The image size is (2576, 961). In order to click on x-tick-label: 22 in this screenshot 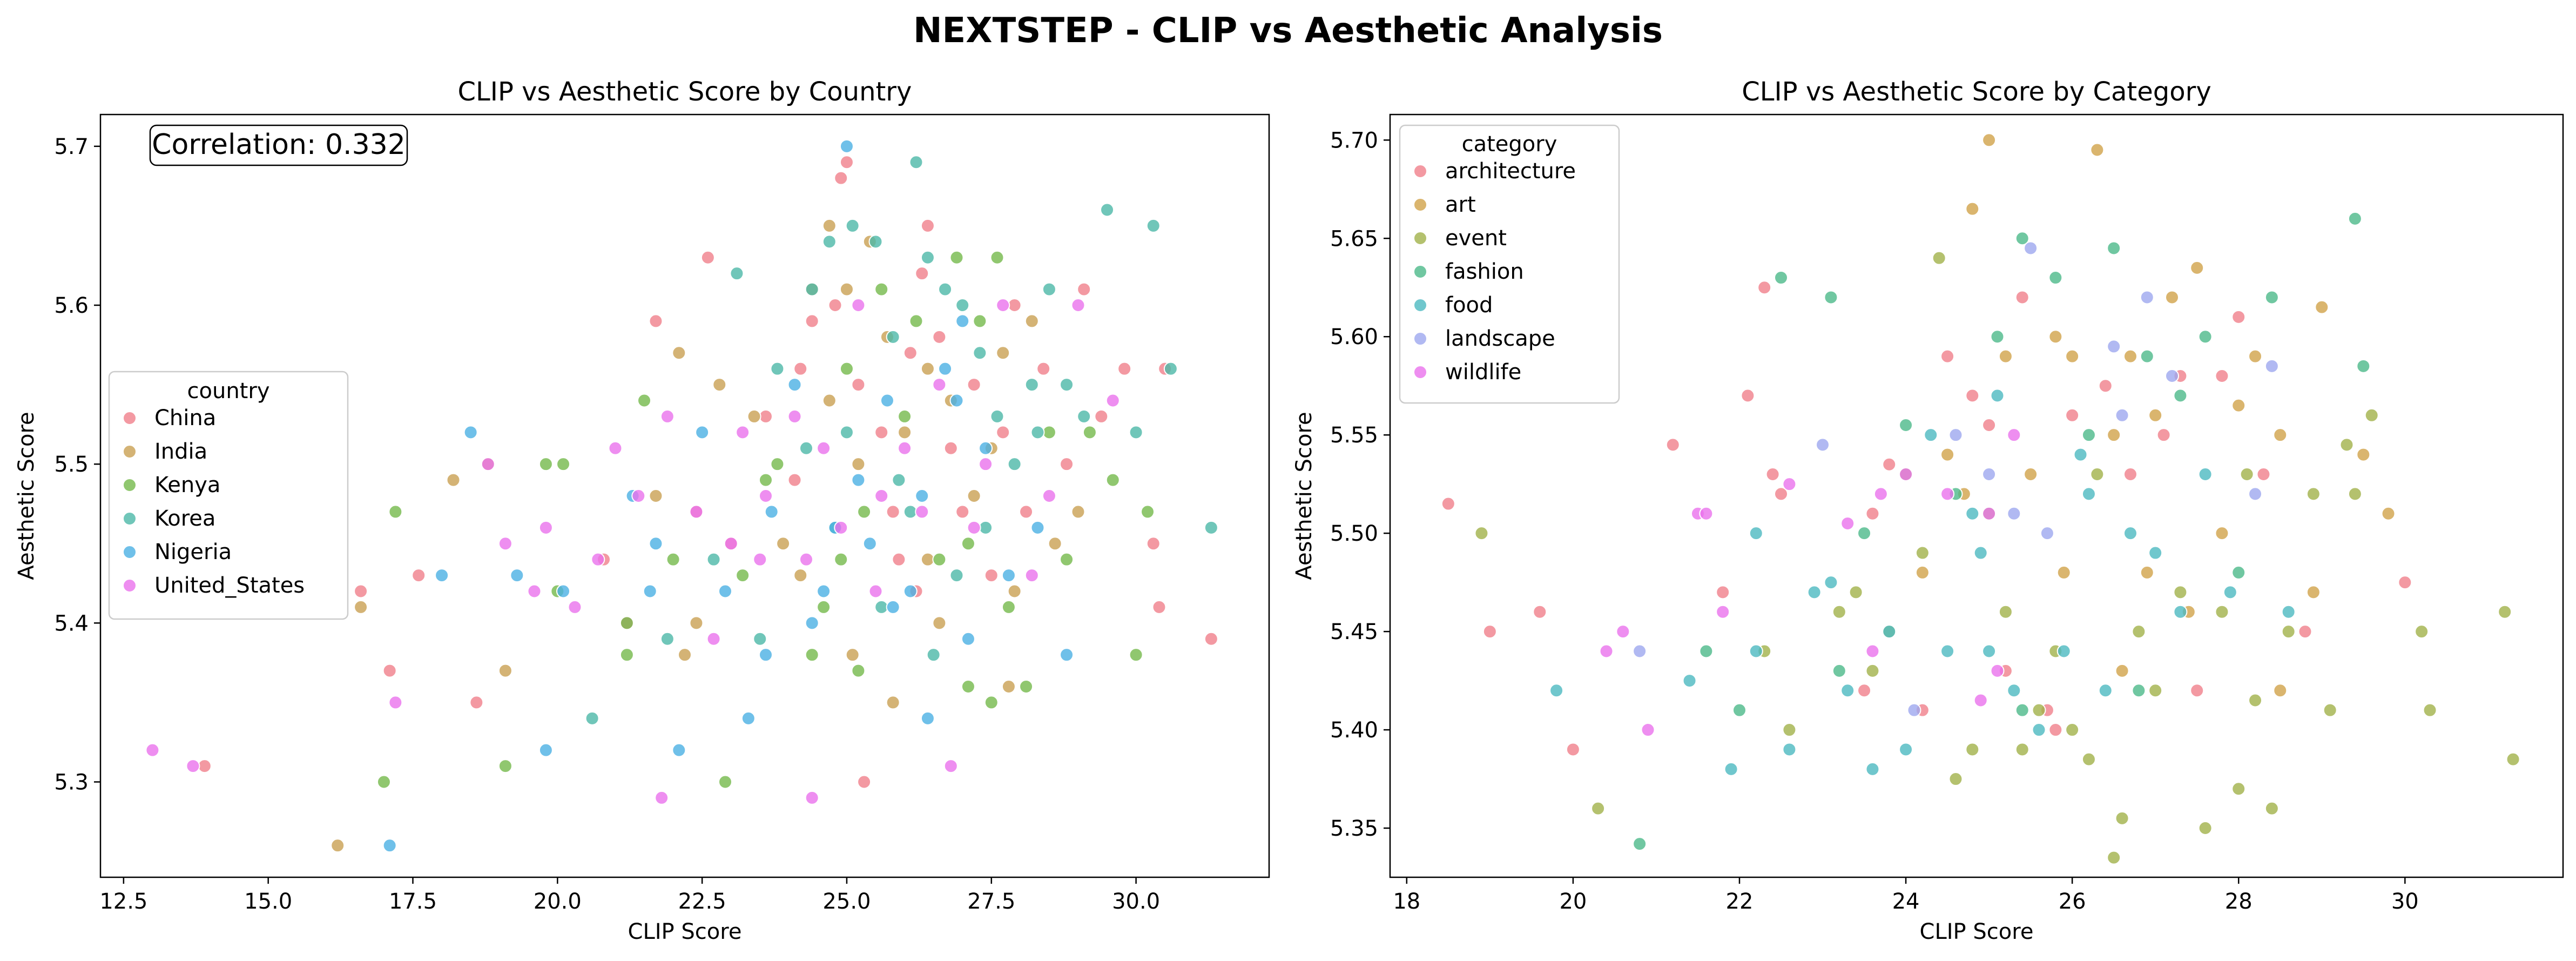, I will do `click(1740, 901)`.